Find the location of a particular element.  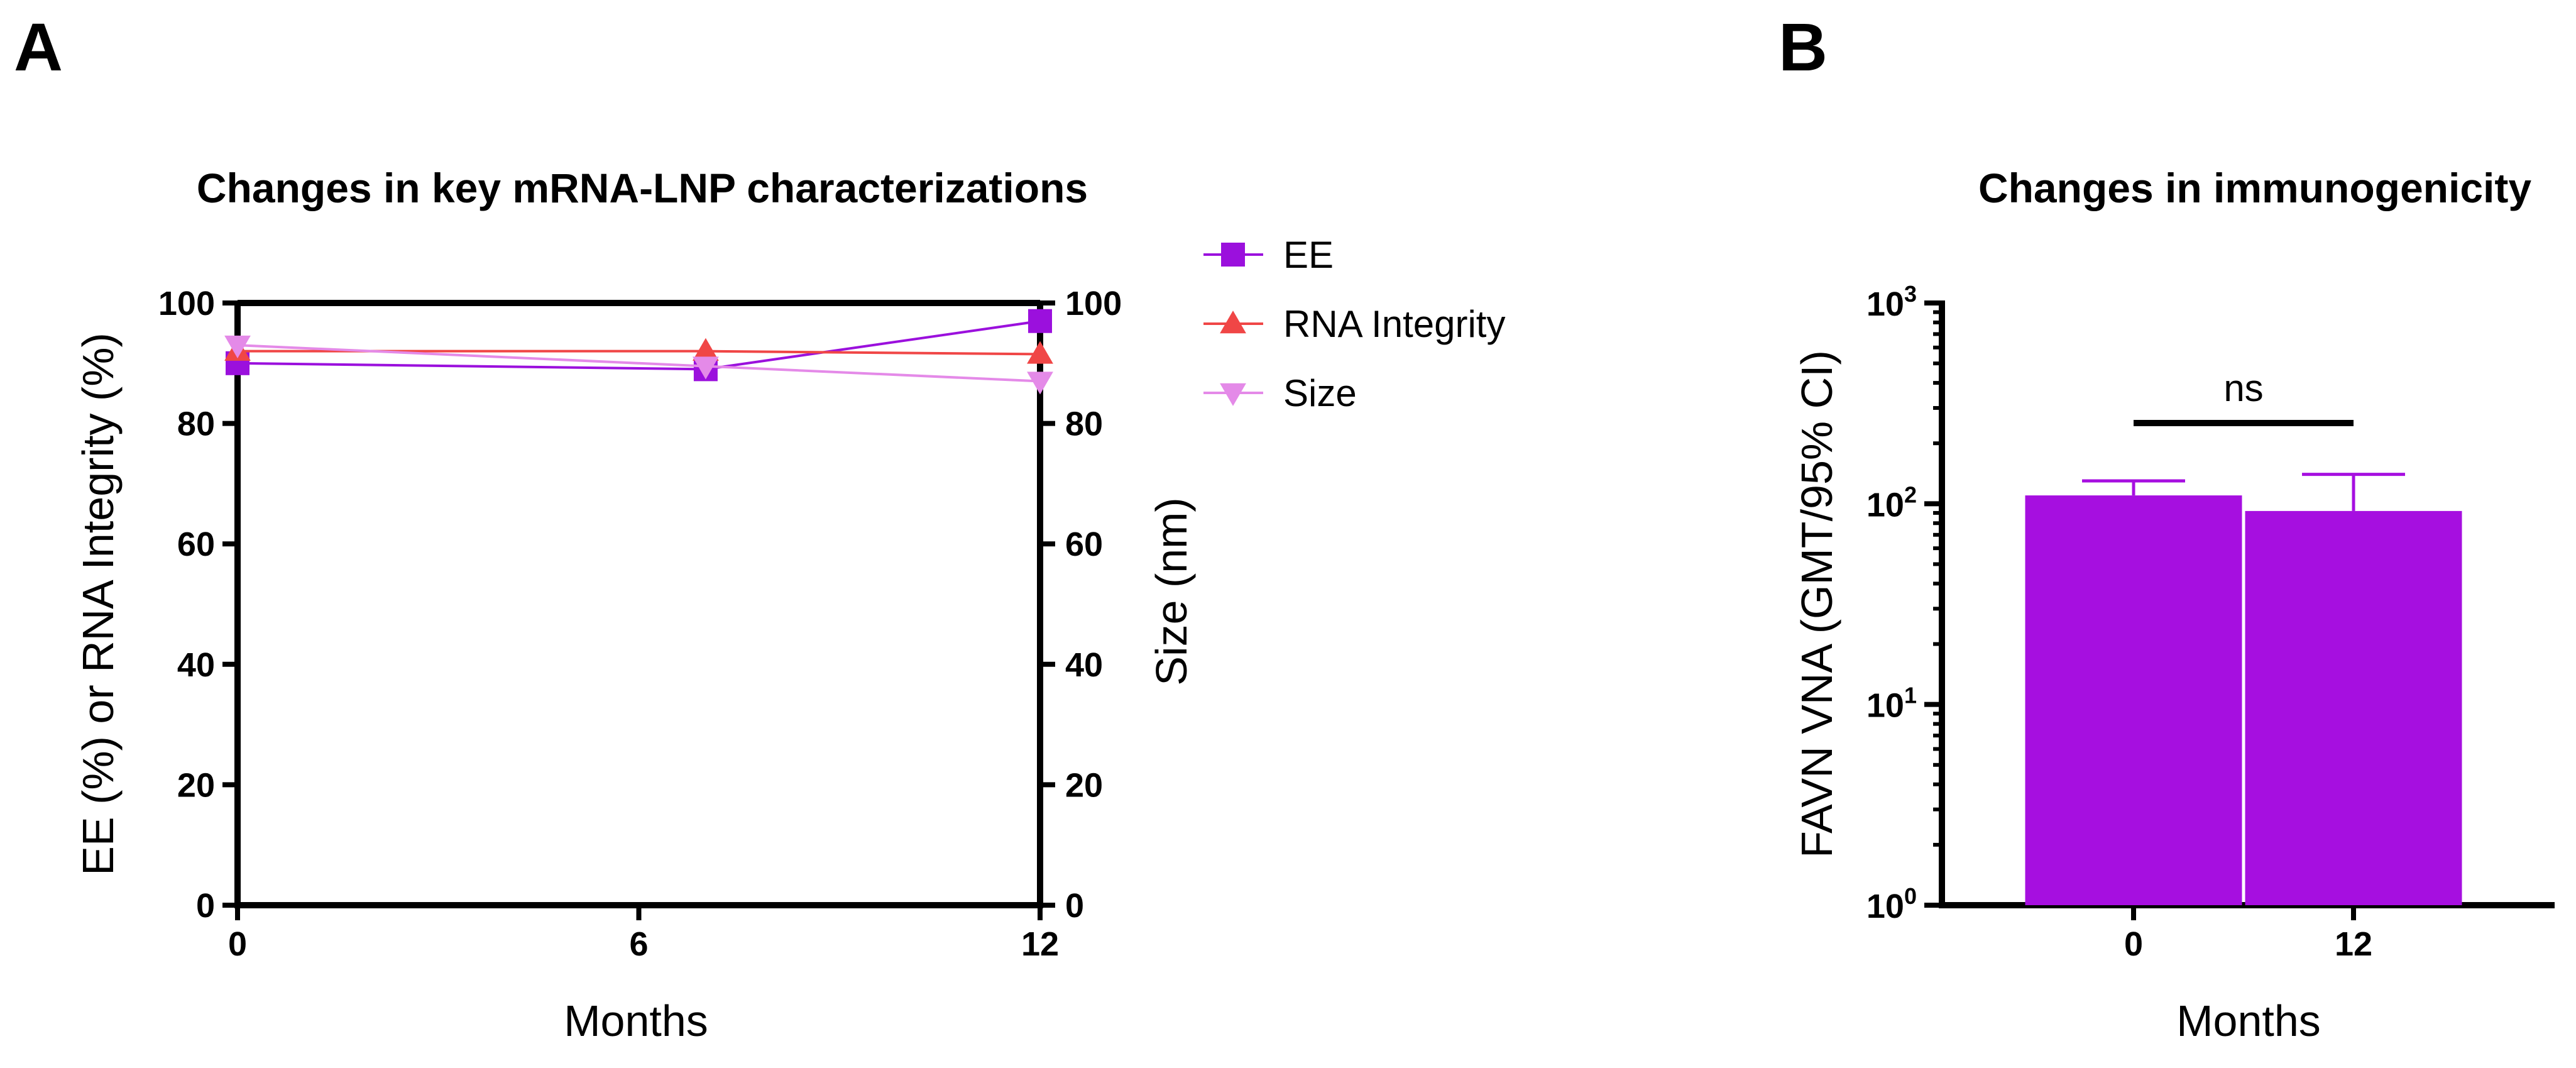

chart-a-left-tick-label: 20 is located at coordinates (196, 785).